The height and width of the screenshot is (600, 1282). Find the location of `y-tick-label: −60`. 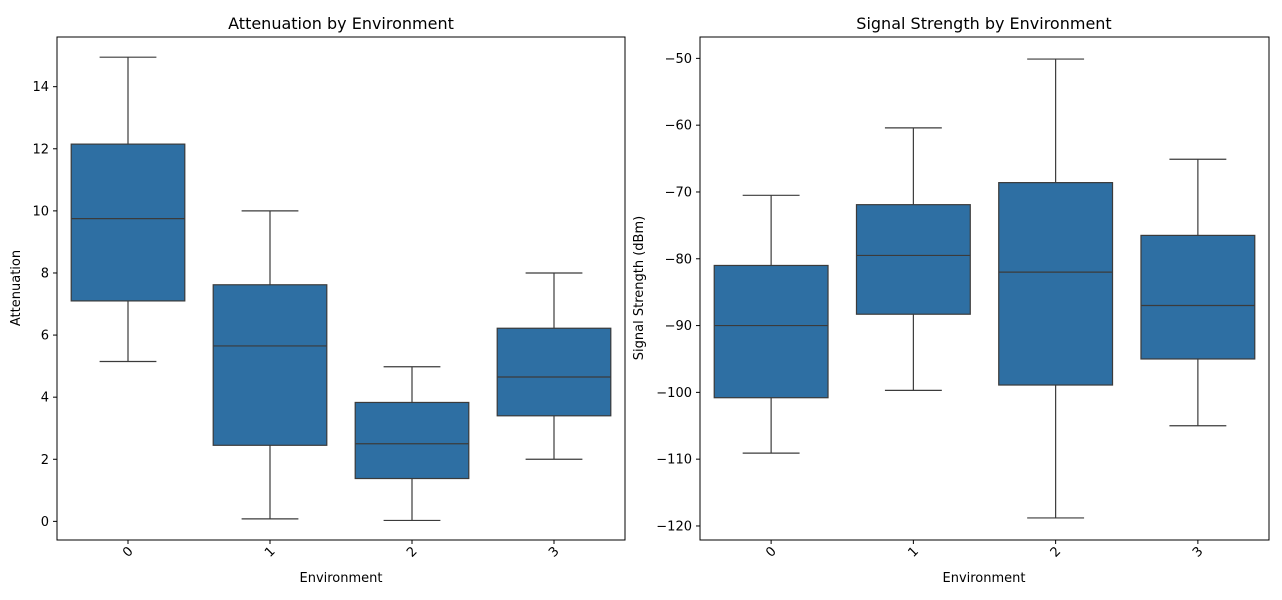

y-tick-label: −60 is located at coordinates (678, 126).